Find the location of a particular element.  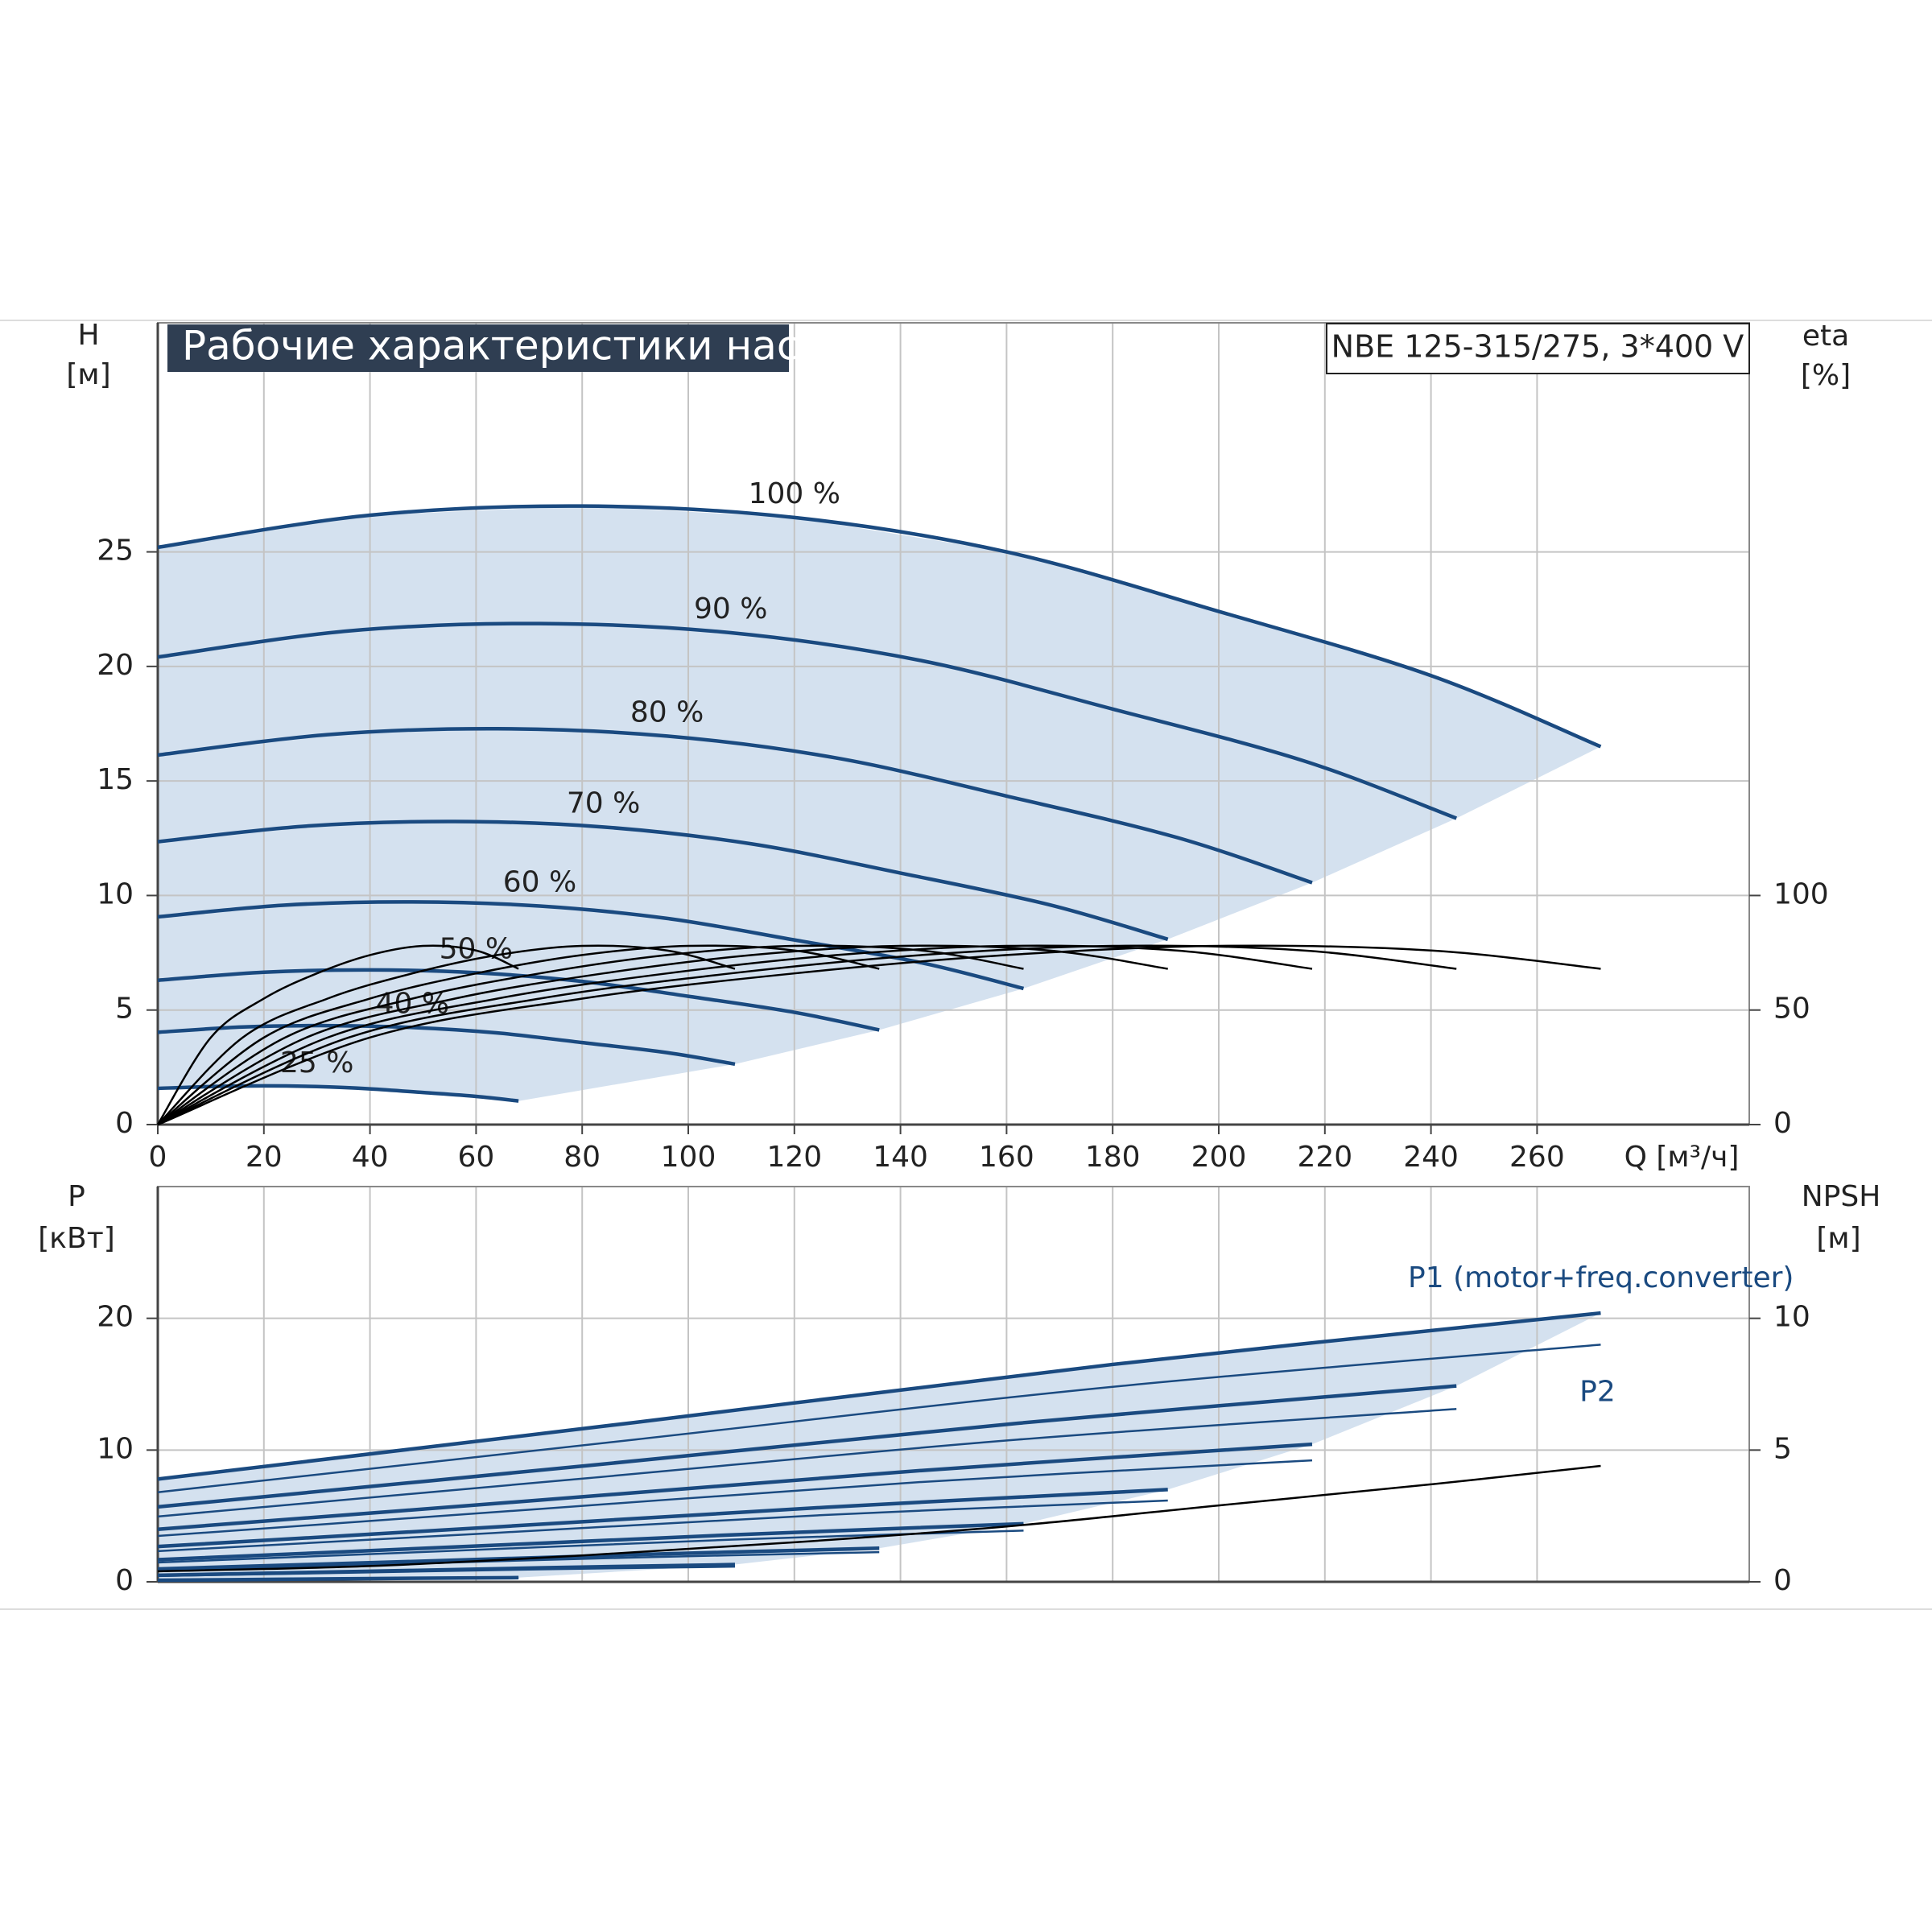

x-tick-label: 220 is located at coordinates (1324, 1157).